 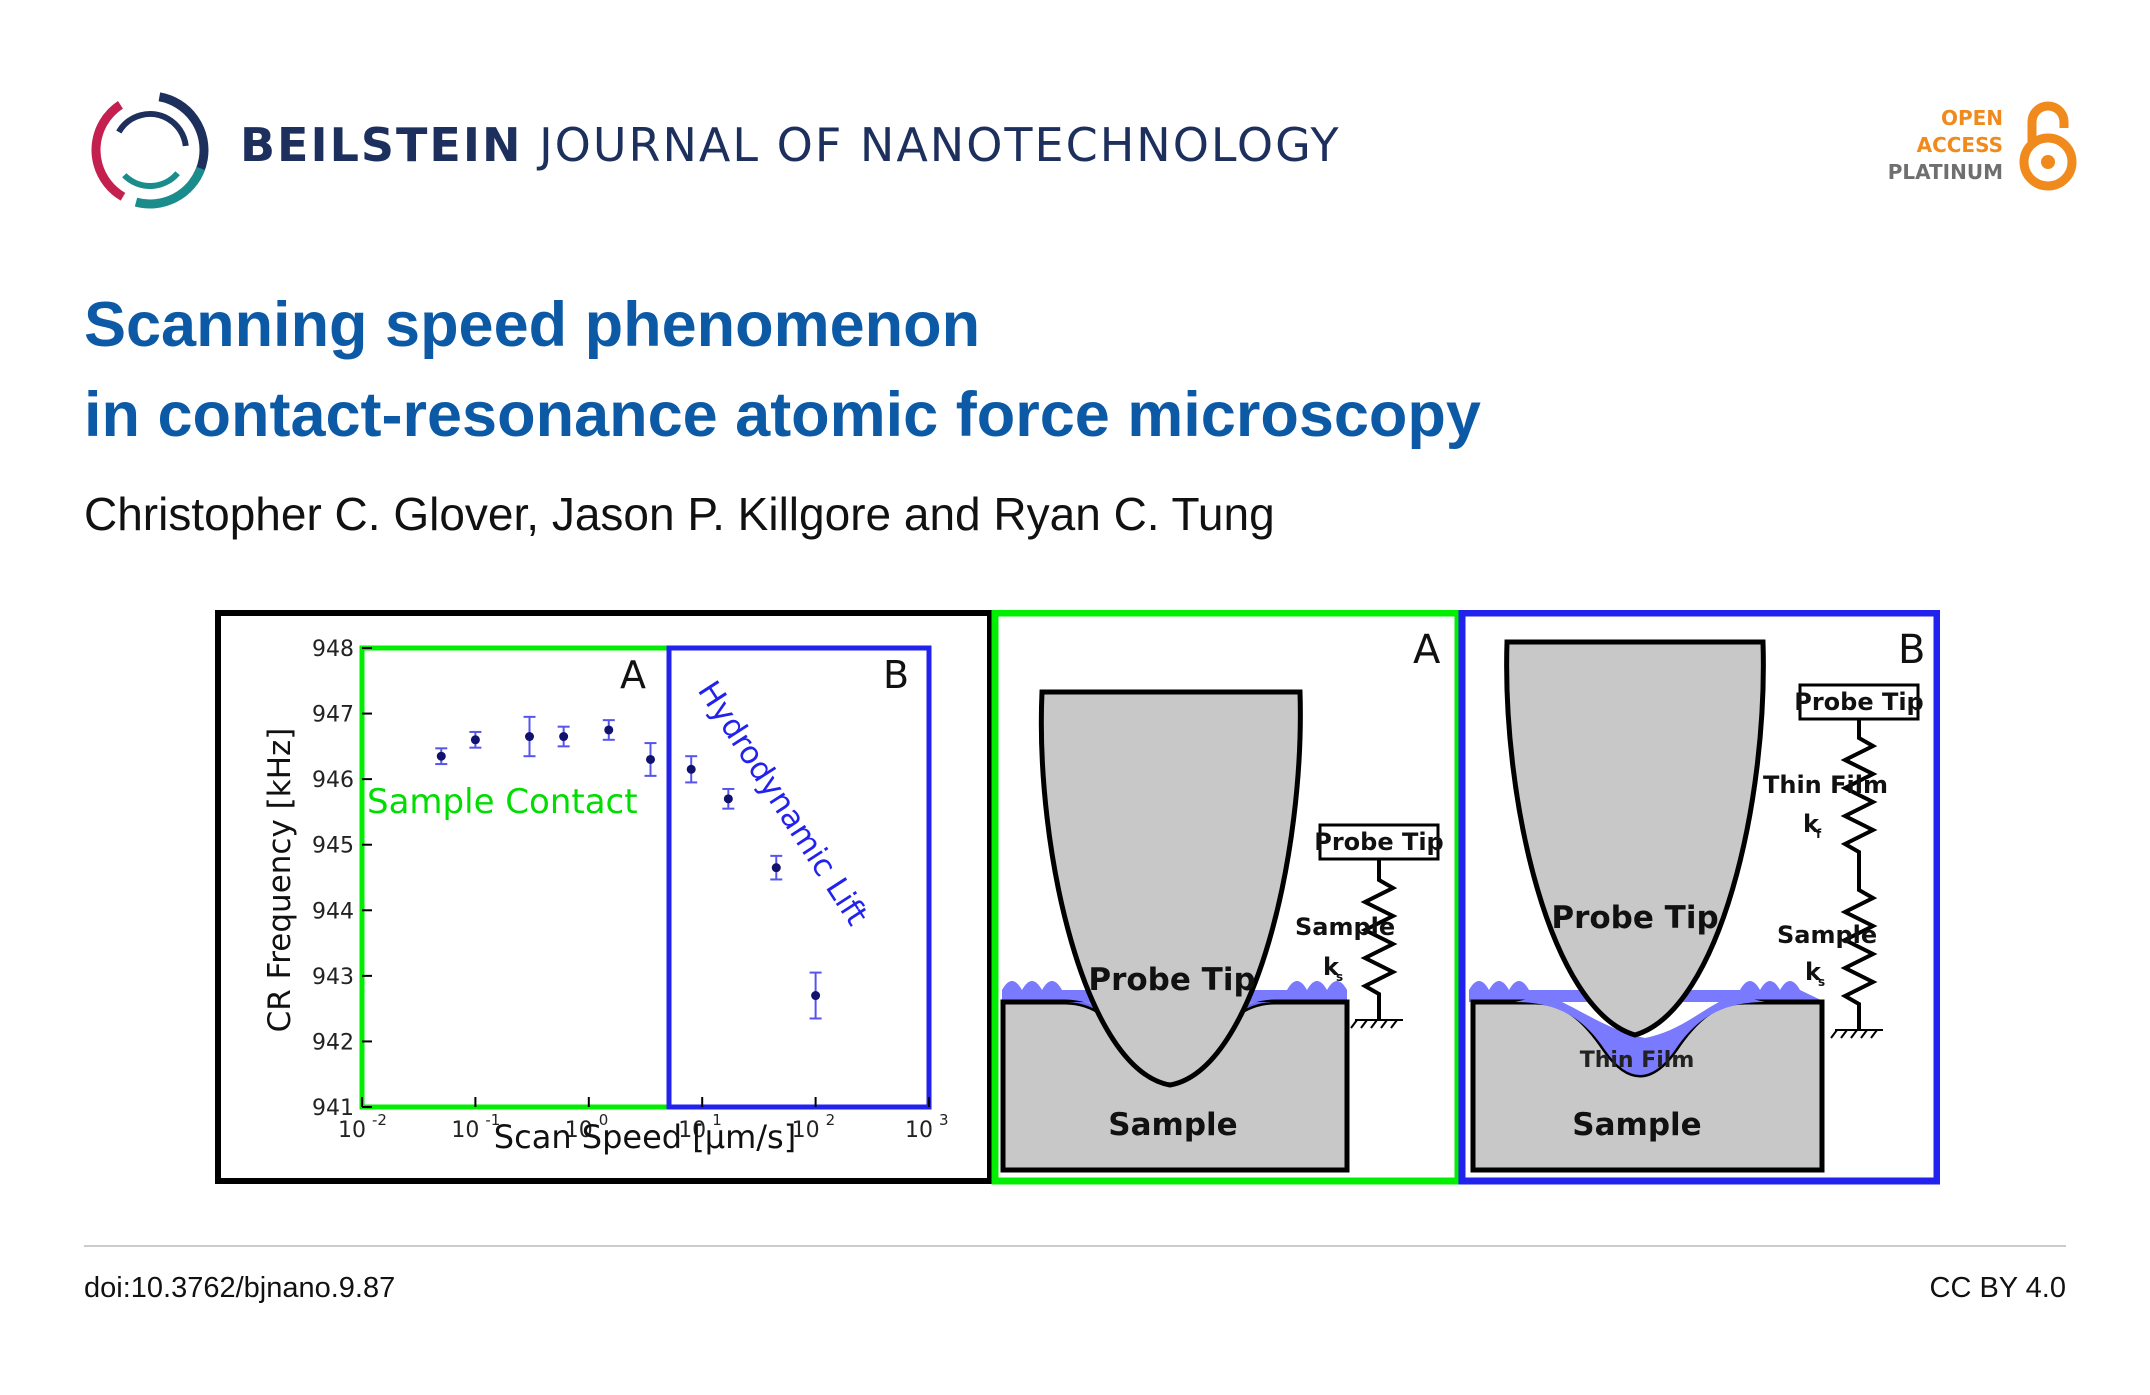 I want to click on x-tick-exponent: -2, so click(x=379, y=1120).